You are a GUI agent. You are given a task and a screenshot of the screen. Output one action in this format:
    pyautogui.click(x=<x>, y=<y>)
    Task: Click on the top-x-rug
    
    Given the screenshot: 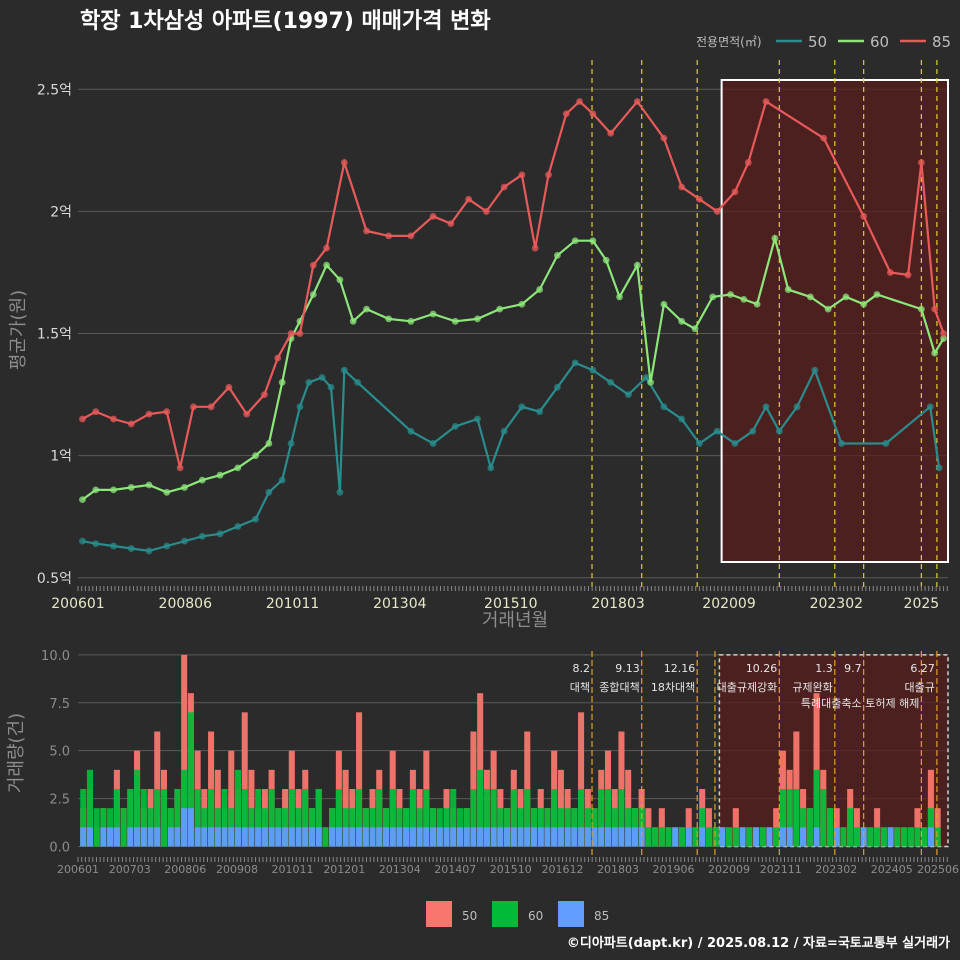 What is the action you would take?
    pyautogui.click(x=512, y=588)
    